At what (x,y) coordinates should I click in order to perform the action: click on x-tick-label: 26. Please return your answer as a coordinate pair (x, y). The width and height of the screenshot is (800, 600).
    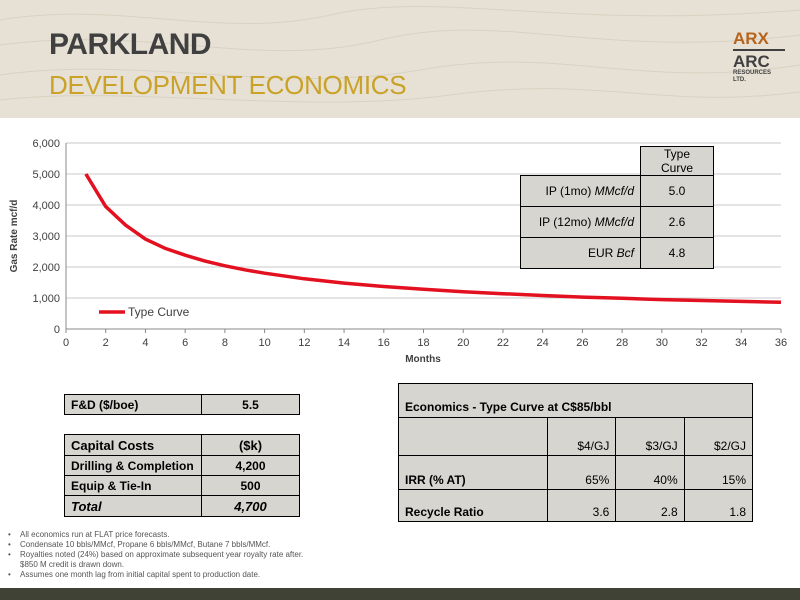
    Looking at the image, I should click on (582, 343).